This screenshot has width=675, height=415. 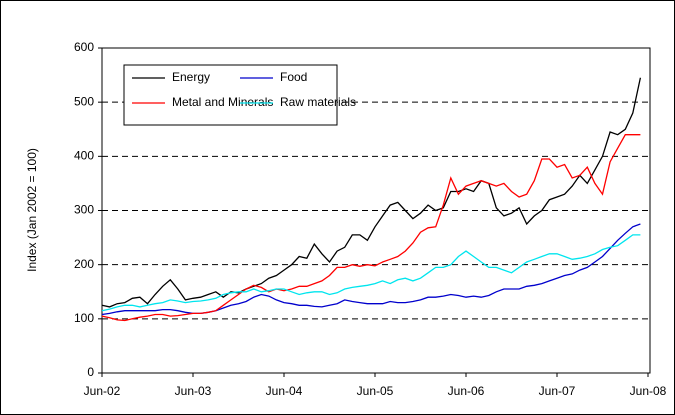 What do you see at coordinates (84, 210) in the screenshot?
I see `y-tick-label: 300` at bounding box center [84, 210].